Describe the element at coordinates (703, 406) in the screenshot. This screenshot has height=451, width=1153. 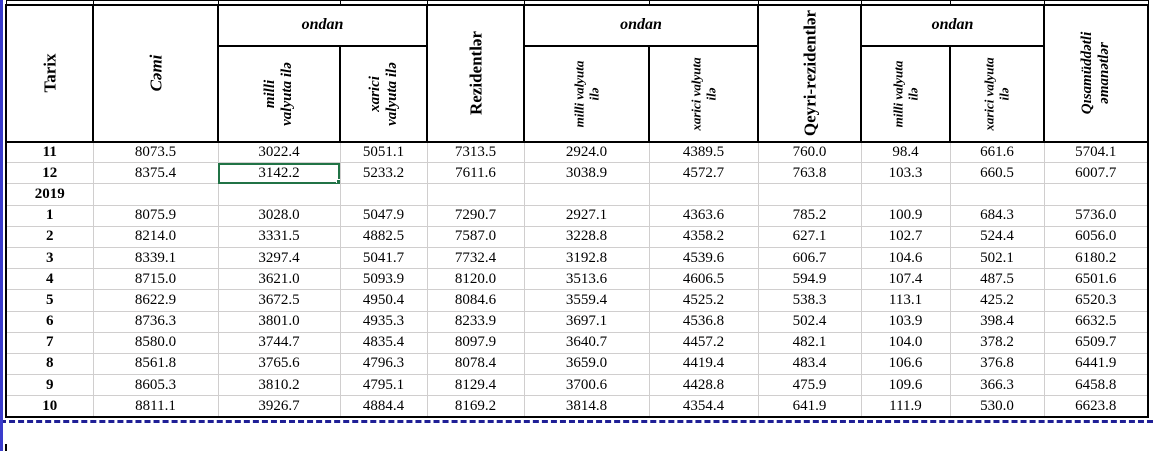
I see `table-cell: 4354.4` at that location.